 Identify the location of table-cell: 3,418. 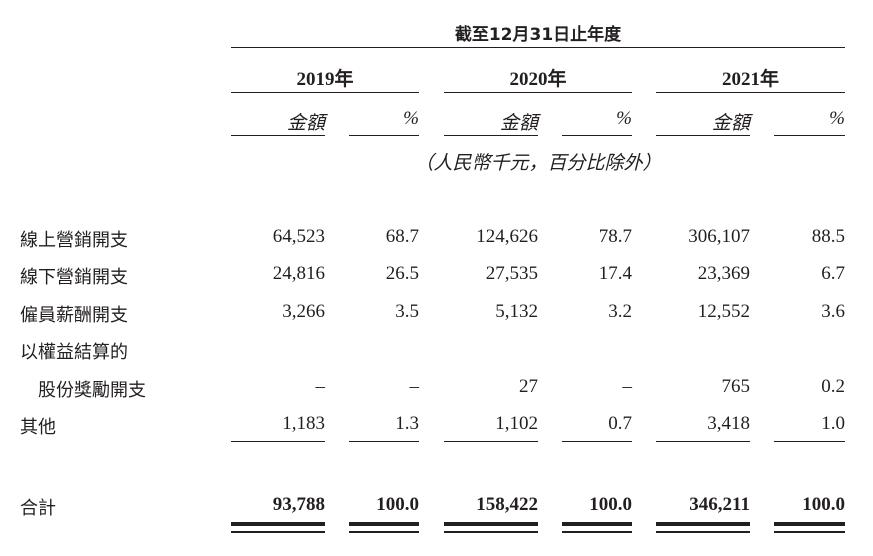
(728, 423).